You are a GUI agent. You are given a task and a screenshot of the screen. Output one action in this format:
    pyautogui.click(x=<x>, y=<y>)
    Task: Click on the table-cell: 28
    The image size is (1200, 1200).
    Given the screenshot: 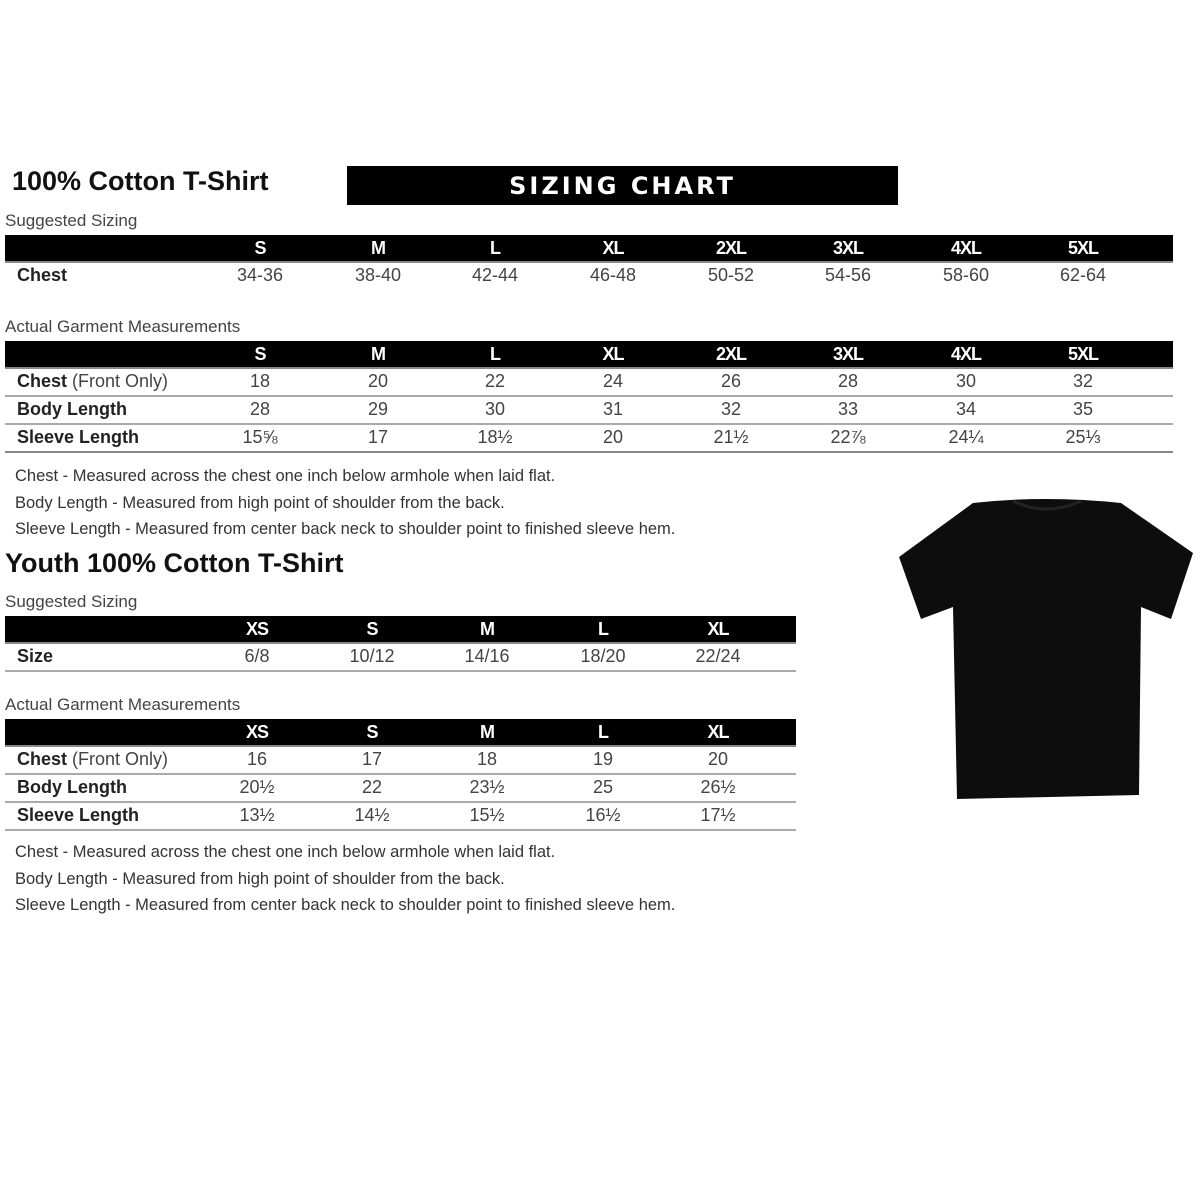 What is the action you would take?
    pyautogui.click(x=260, y=409)
    